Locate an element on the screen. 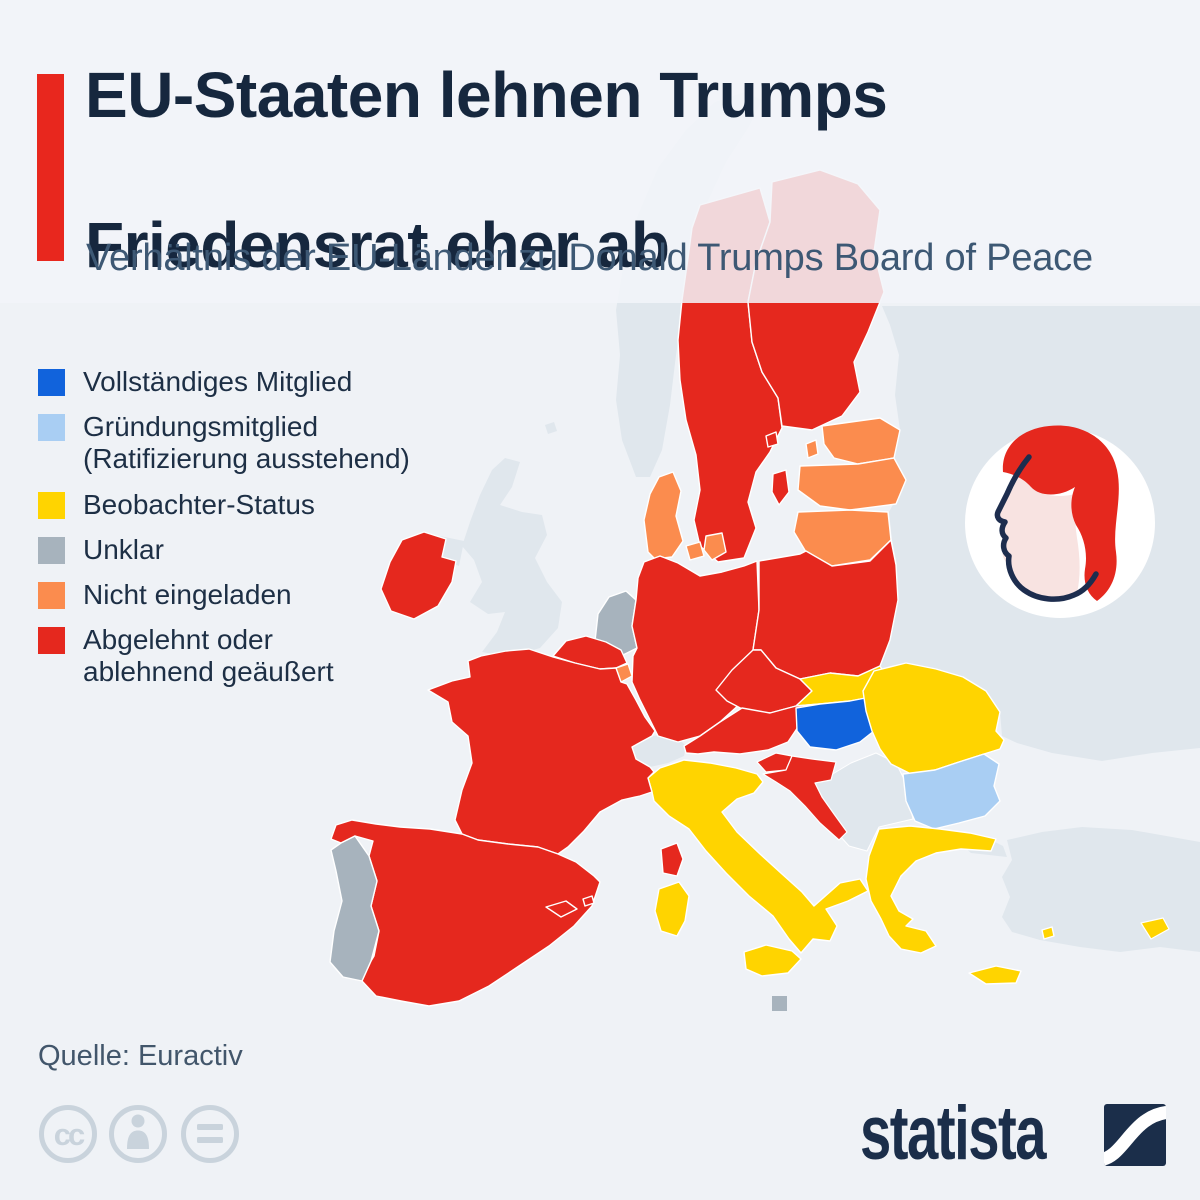  legend-item-full_member: Vollständiges Mitglied is located at coordinates (253, 382).